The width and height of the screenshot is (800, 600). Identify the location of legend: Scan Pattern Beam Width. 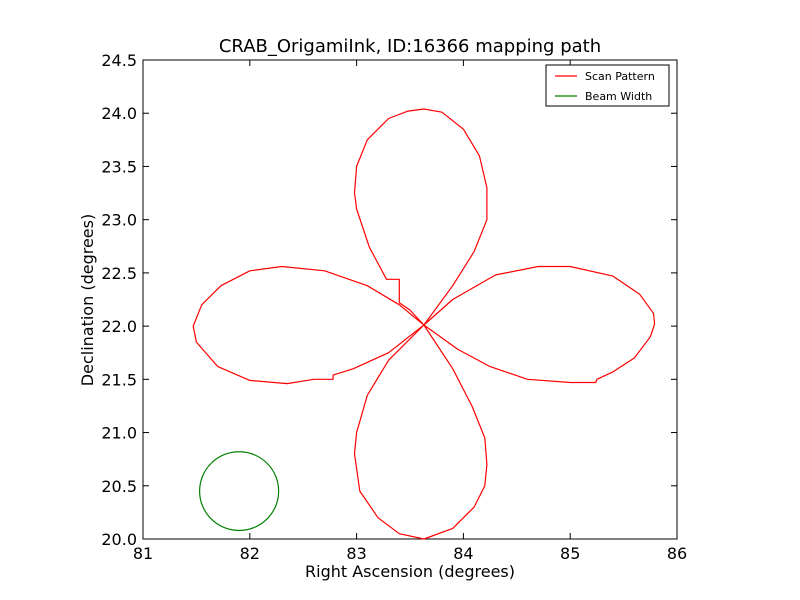
(607, 85).